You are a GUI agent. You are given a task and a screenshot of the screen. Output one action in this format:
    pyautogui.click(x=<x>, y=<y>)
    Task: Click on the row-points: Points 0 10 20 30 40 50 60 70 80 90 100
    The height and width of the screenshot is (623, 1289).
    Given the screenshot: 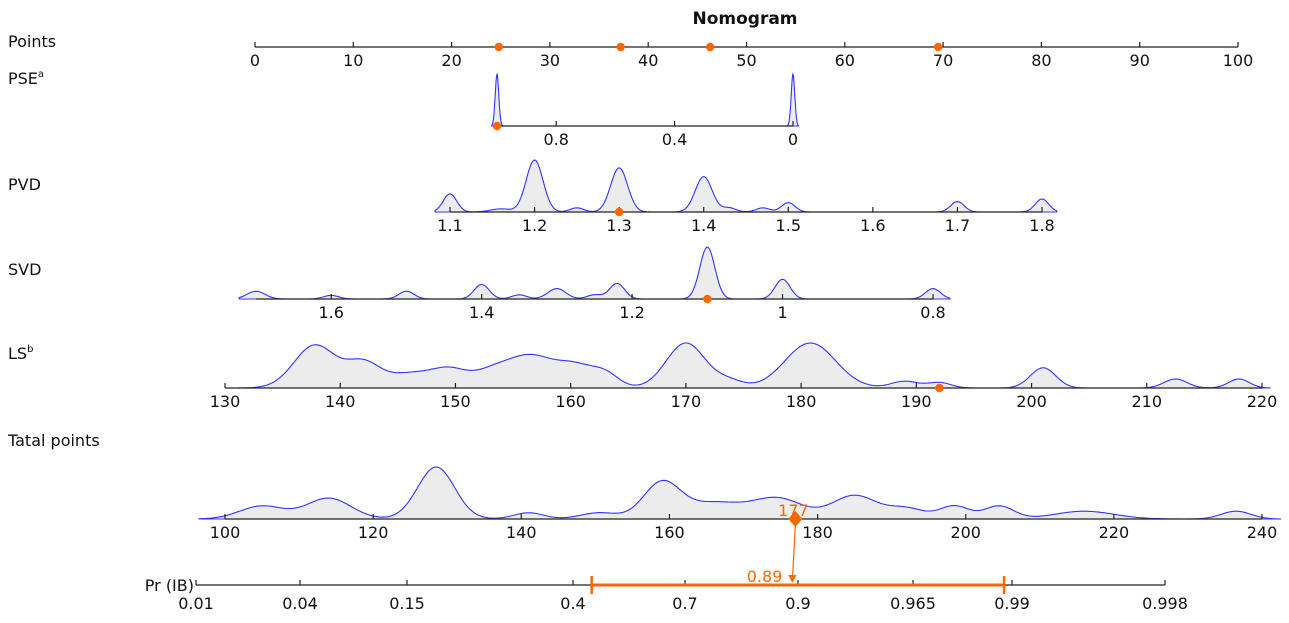 What is the action you would take?
    pyautogui.click(x=630, y=51)
    